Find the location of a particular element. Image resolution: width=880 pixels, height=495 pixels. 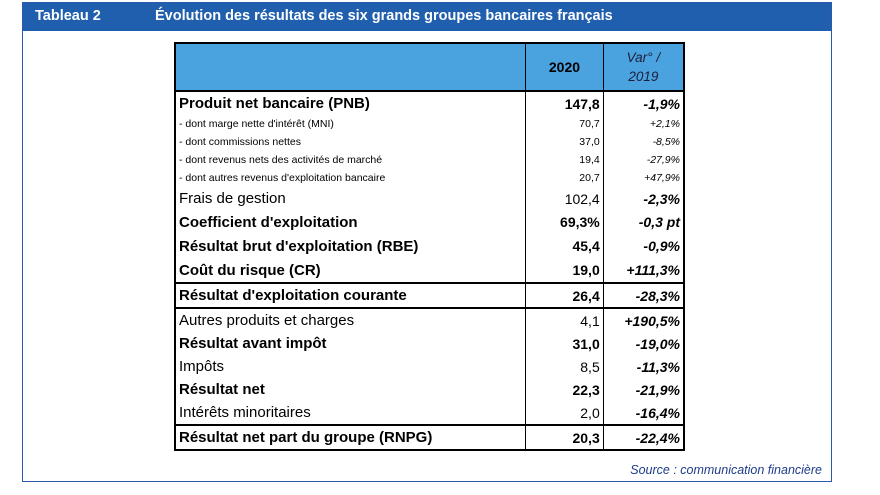

row-label: Coefficient d'exploitation is located at coordinates (350, 222).